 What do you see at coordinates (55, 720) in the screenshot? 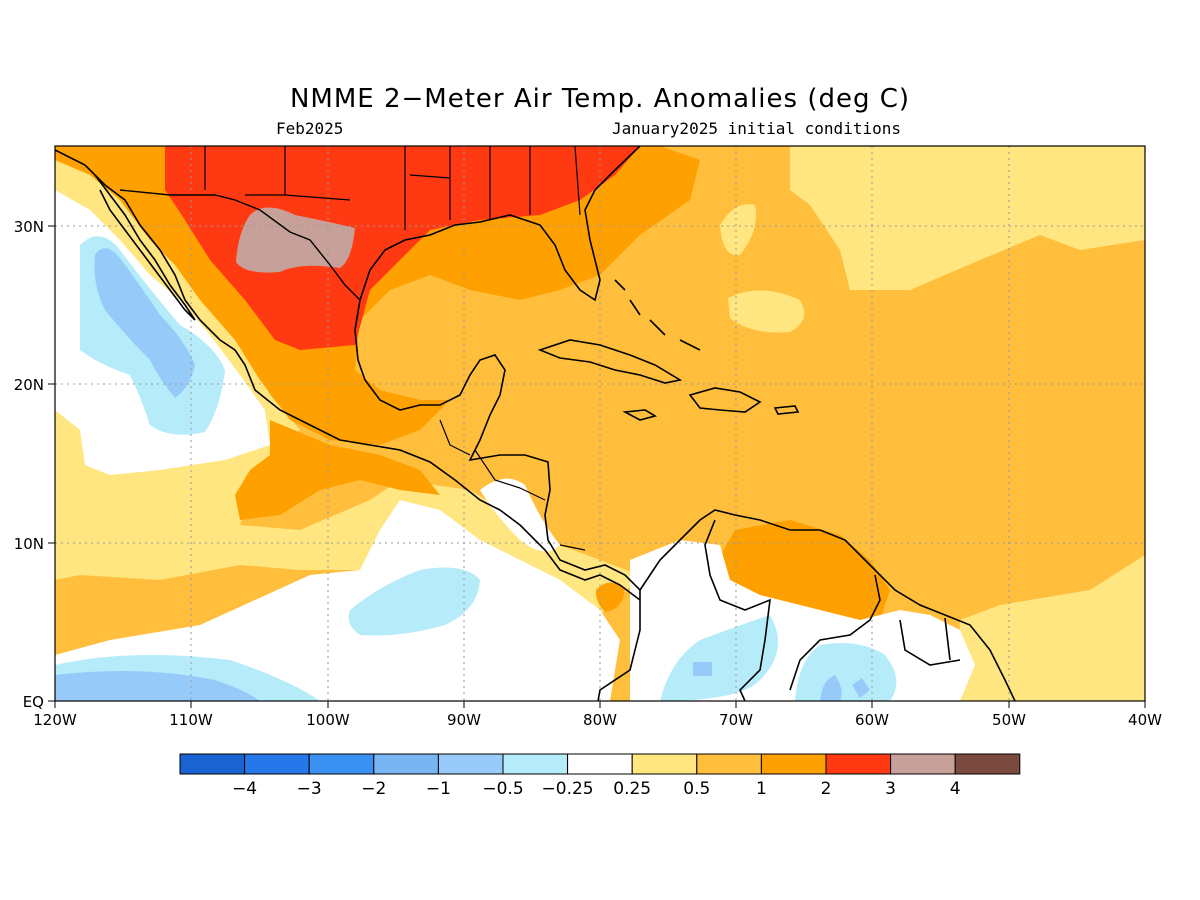
I see `lon-label-120w: 120W` at bounding box center [55, 720].